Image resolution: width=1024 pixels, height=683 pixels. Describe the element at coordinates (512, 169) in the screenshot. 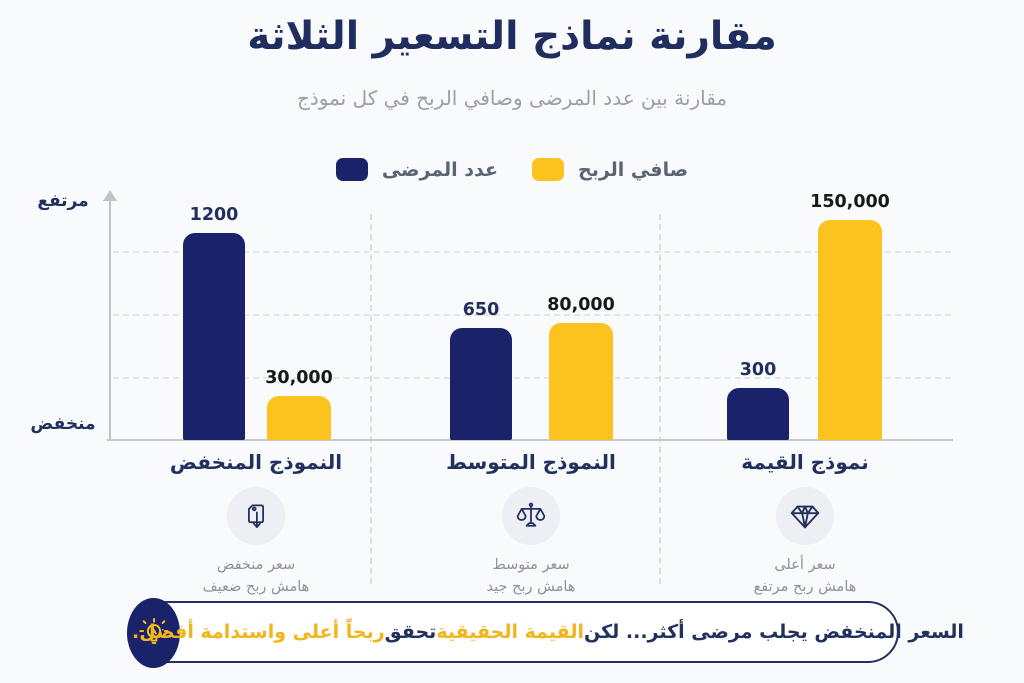

I see `chart-legend: عدد المرضى صافي الربح` at that location.